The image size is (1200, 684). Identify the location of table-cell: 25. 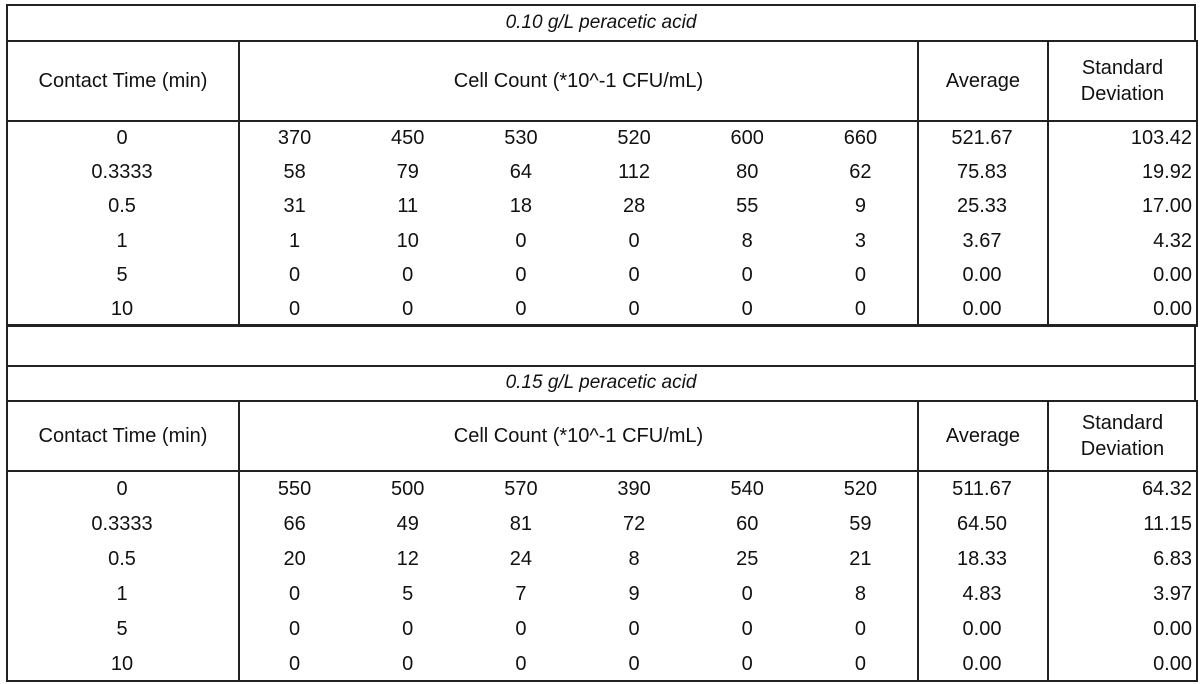
(747, 558).